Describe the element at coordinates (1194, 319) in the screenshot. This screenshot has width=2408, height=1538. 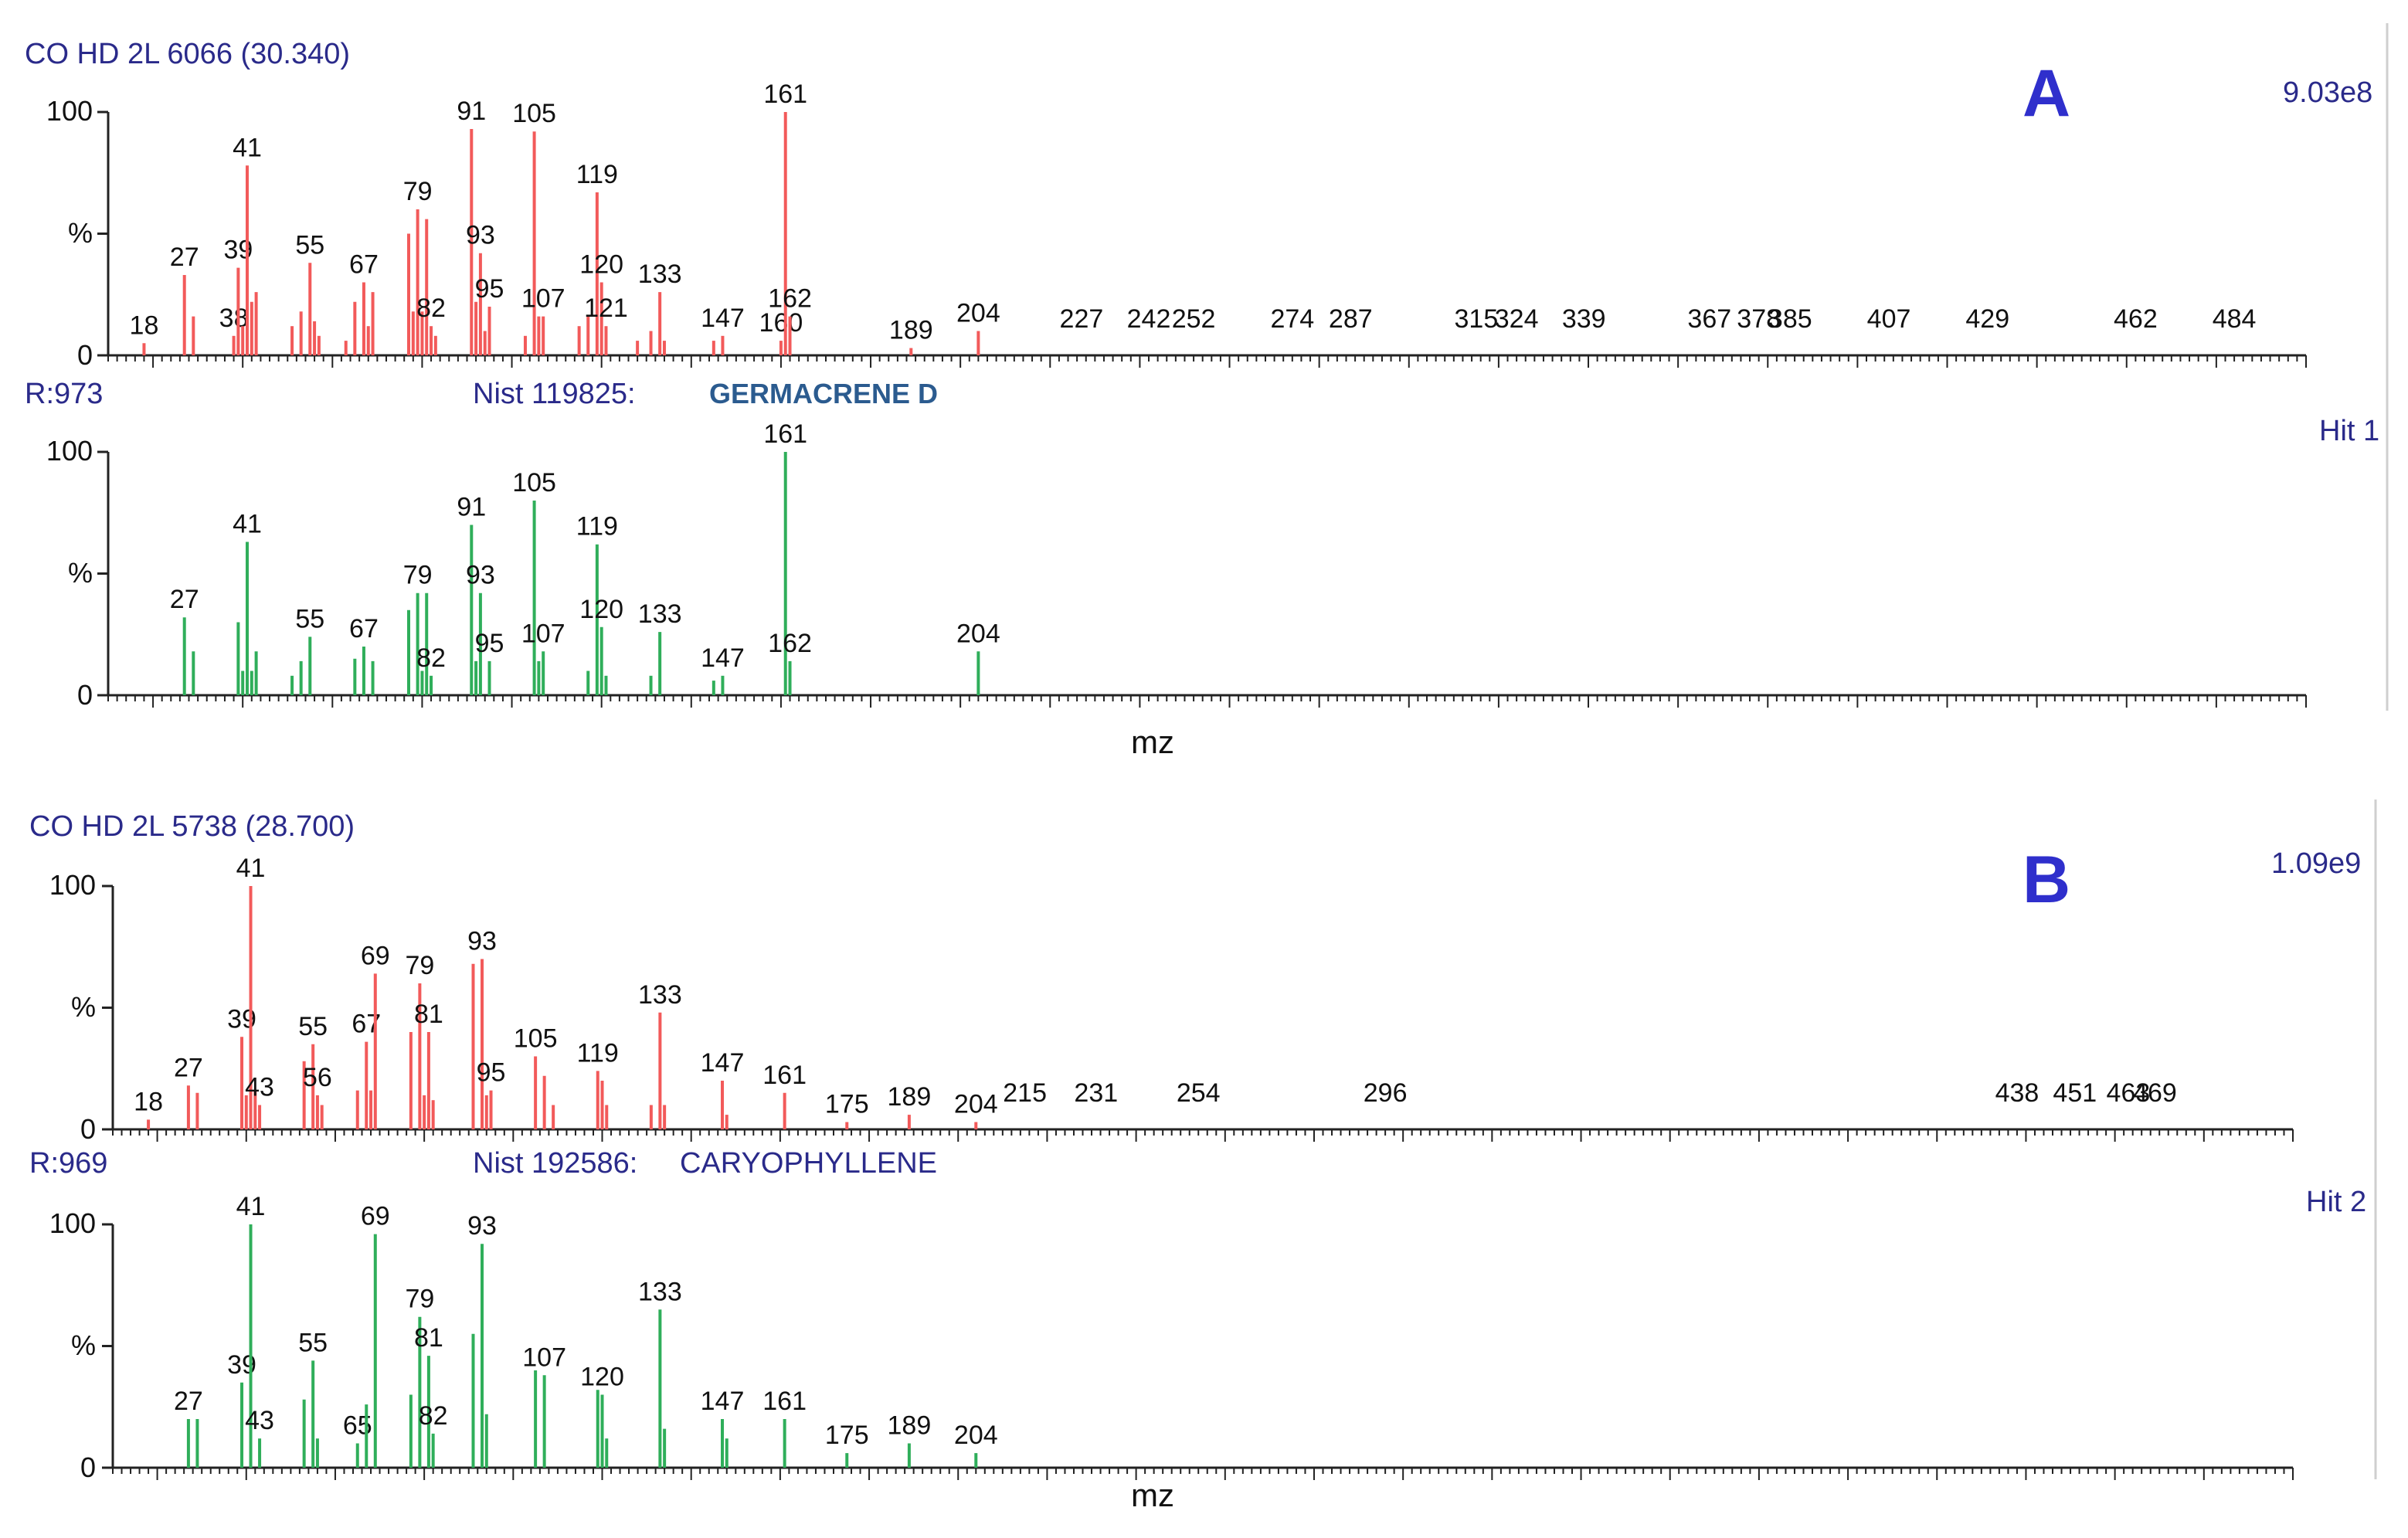
I see `peak-label-mz-252: 252` at that location.